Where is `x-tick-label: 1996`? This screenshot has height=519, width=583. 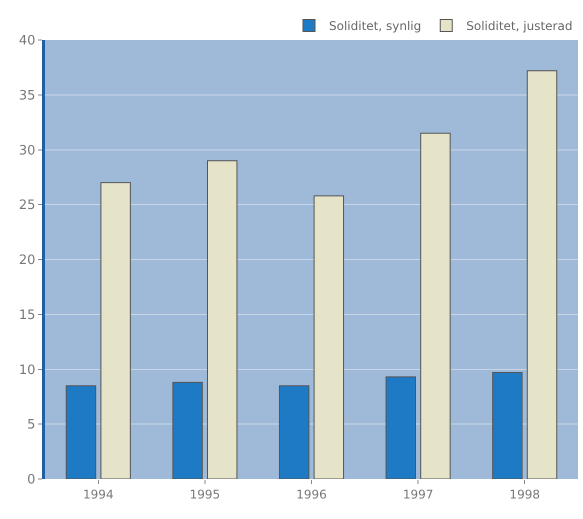
x-tick-label: 1996 is located at coordinates (311, 494).